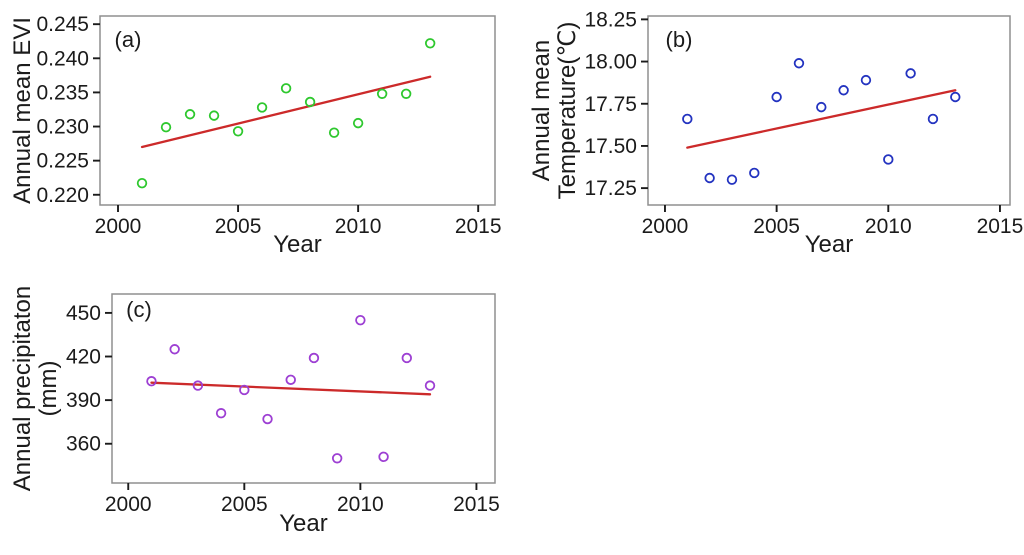 This screenshot has width=1024, height=555. What do you see at coordinates (128, 39) in the screenshot?
I see `panel-label: (a)` at bounding box center [128, 39].